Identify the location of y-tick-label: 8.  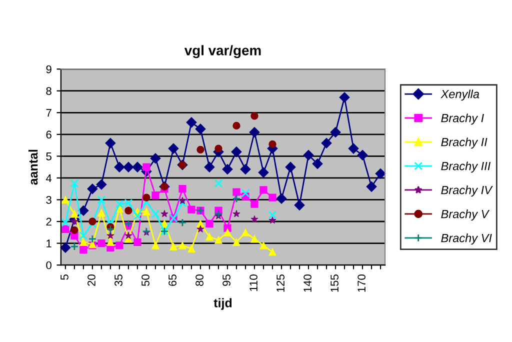
(49, 91).